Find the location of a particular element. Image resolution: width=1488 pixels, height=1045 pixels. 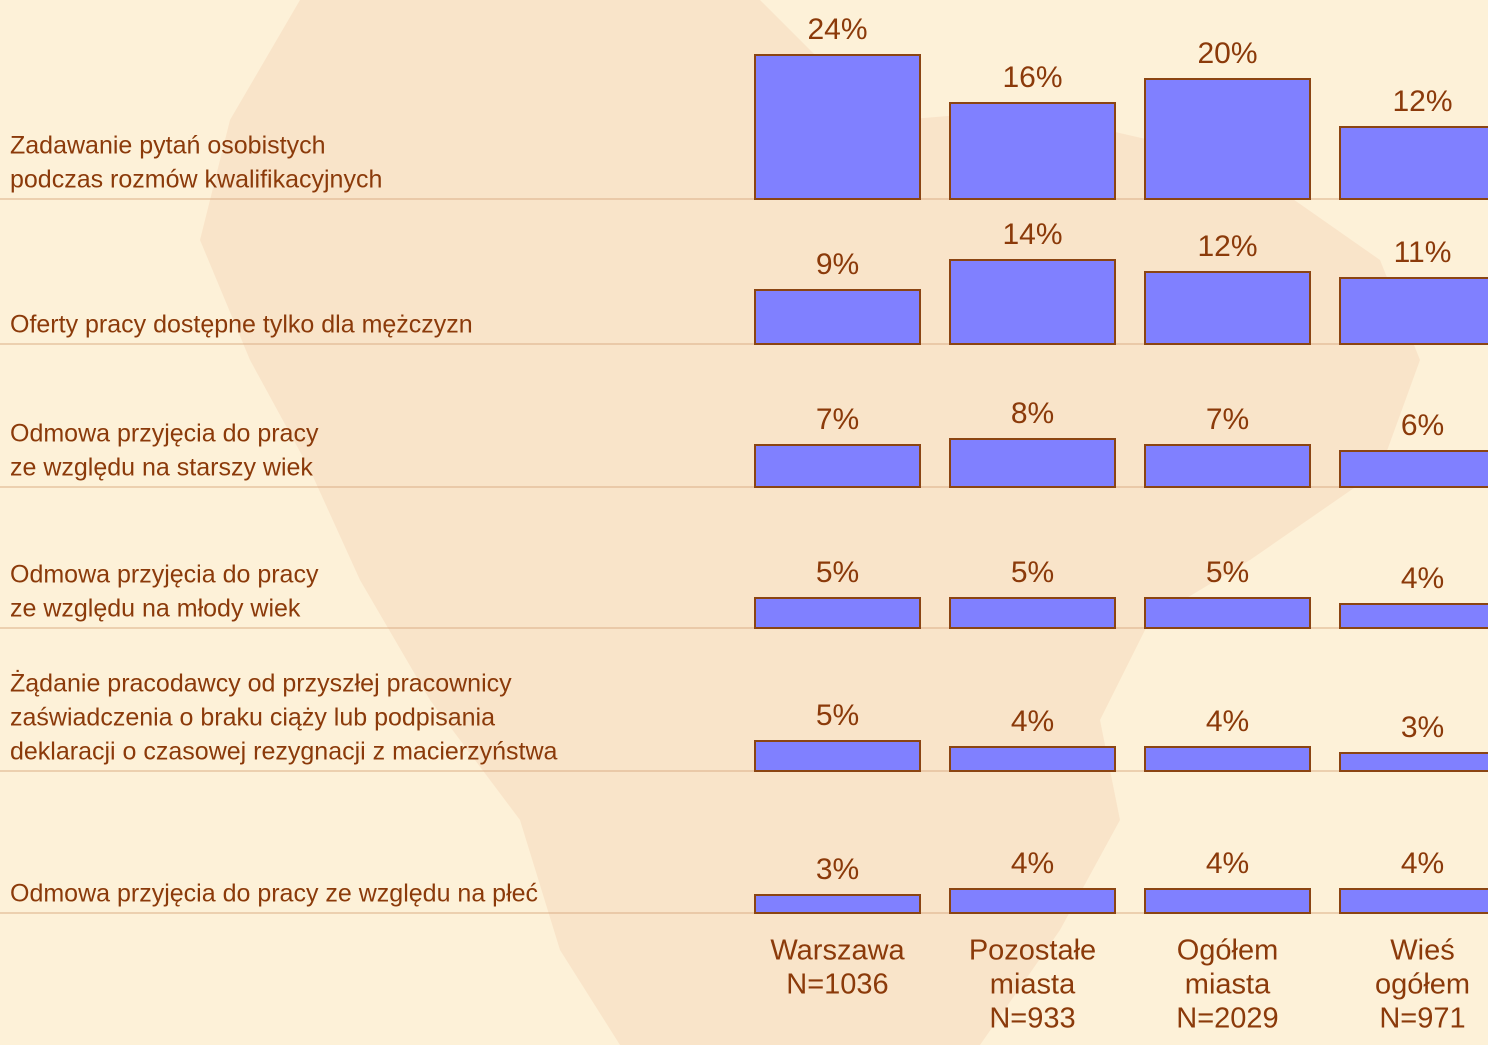

category-label: ze względu na młody wiek is located at coordinates (155, 609).